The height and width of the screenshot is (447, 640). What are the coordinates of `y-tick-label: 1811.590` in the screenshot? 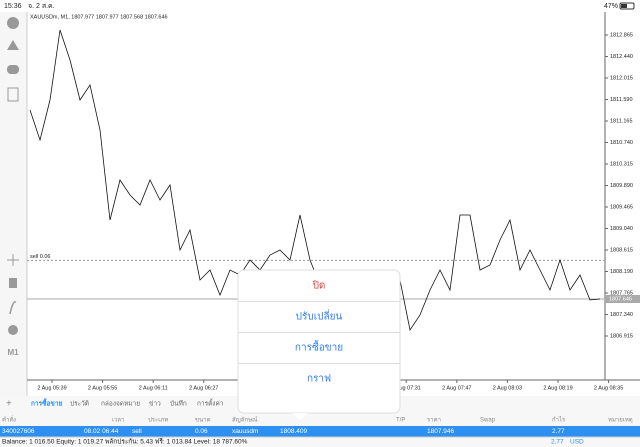 It's located at (621, 100).